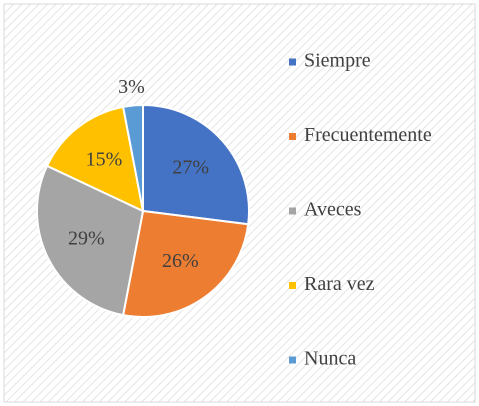 This screenshot has width=479, height=406. Describe the element at coordinates (330, 359) in the screenshot. I see `legend-label: Nunca` at that location.